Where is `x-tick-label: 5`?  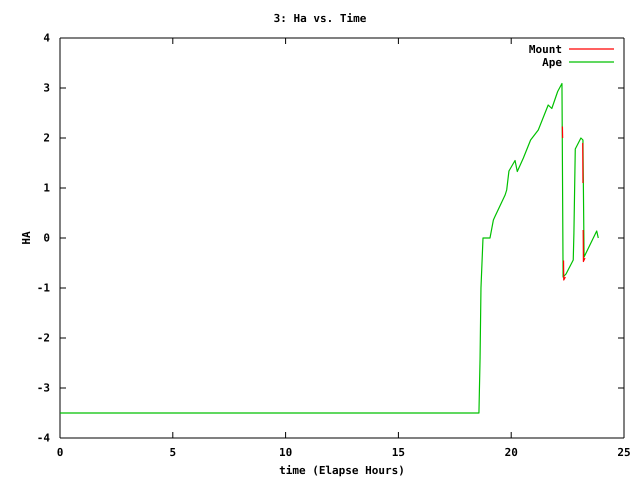
x-tick-label: 5 is located at coordinates (172, 452).